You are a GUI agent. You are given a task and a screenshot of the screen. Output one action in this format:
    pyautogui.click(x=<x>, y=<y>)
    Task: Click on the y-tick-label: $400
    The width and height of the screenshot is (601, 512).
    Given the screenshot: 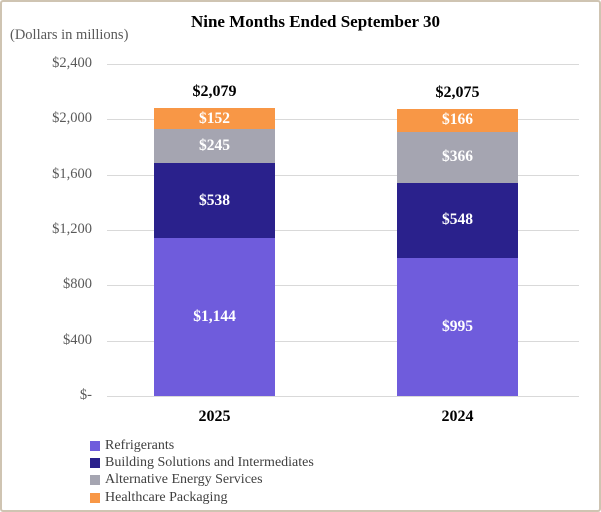 What is the action you would take?
    pyautogui.click(x=77, y=339)
    